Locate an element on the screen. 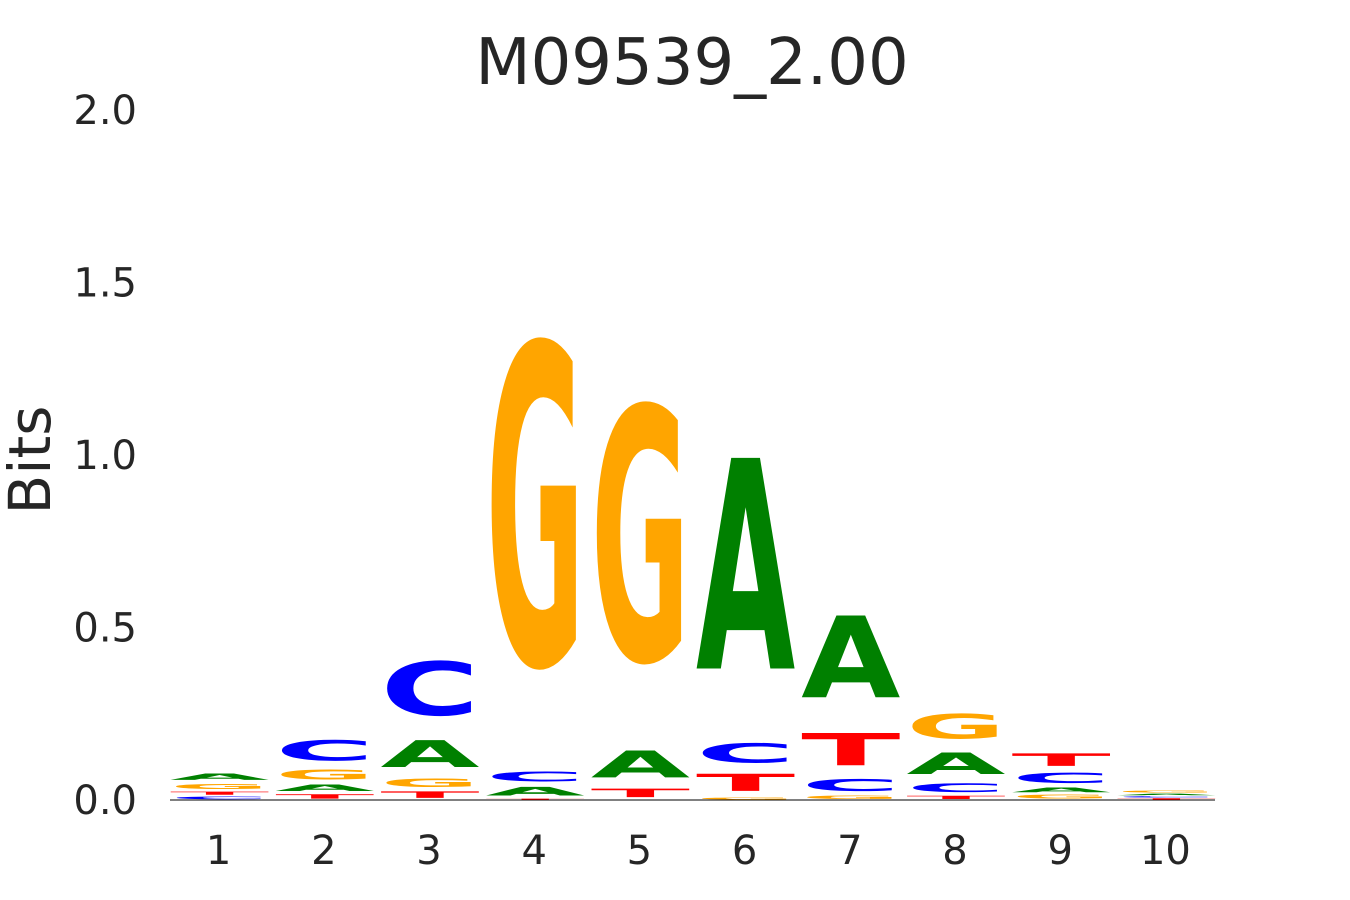 The height and width of the screenshot is (900, 1350). y-tick-label: 1.0 is located at coordinates (105, 456).